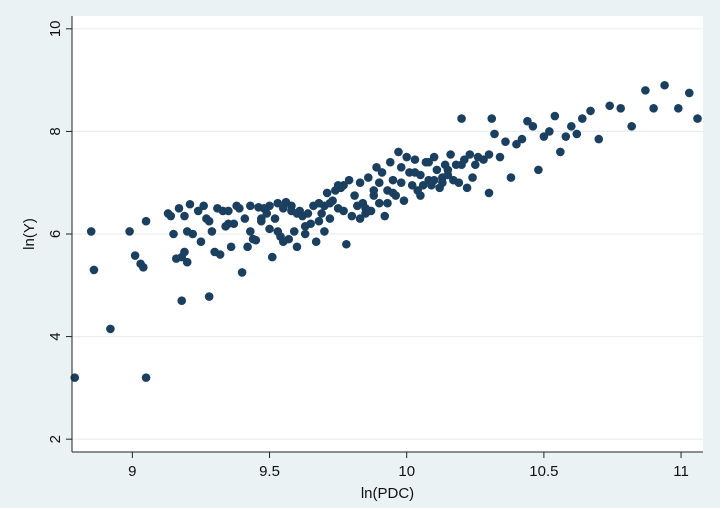 The width and height of the screenshot is (720, 508). Describe the element at coordinates (132, 471) in the screenshot. I see `x-tick-label: 9` at that location.